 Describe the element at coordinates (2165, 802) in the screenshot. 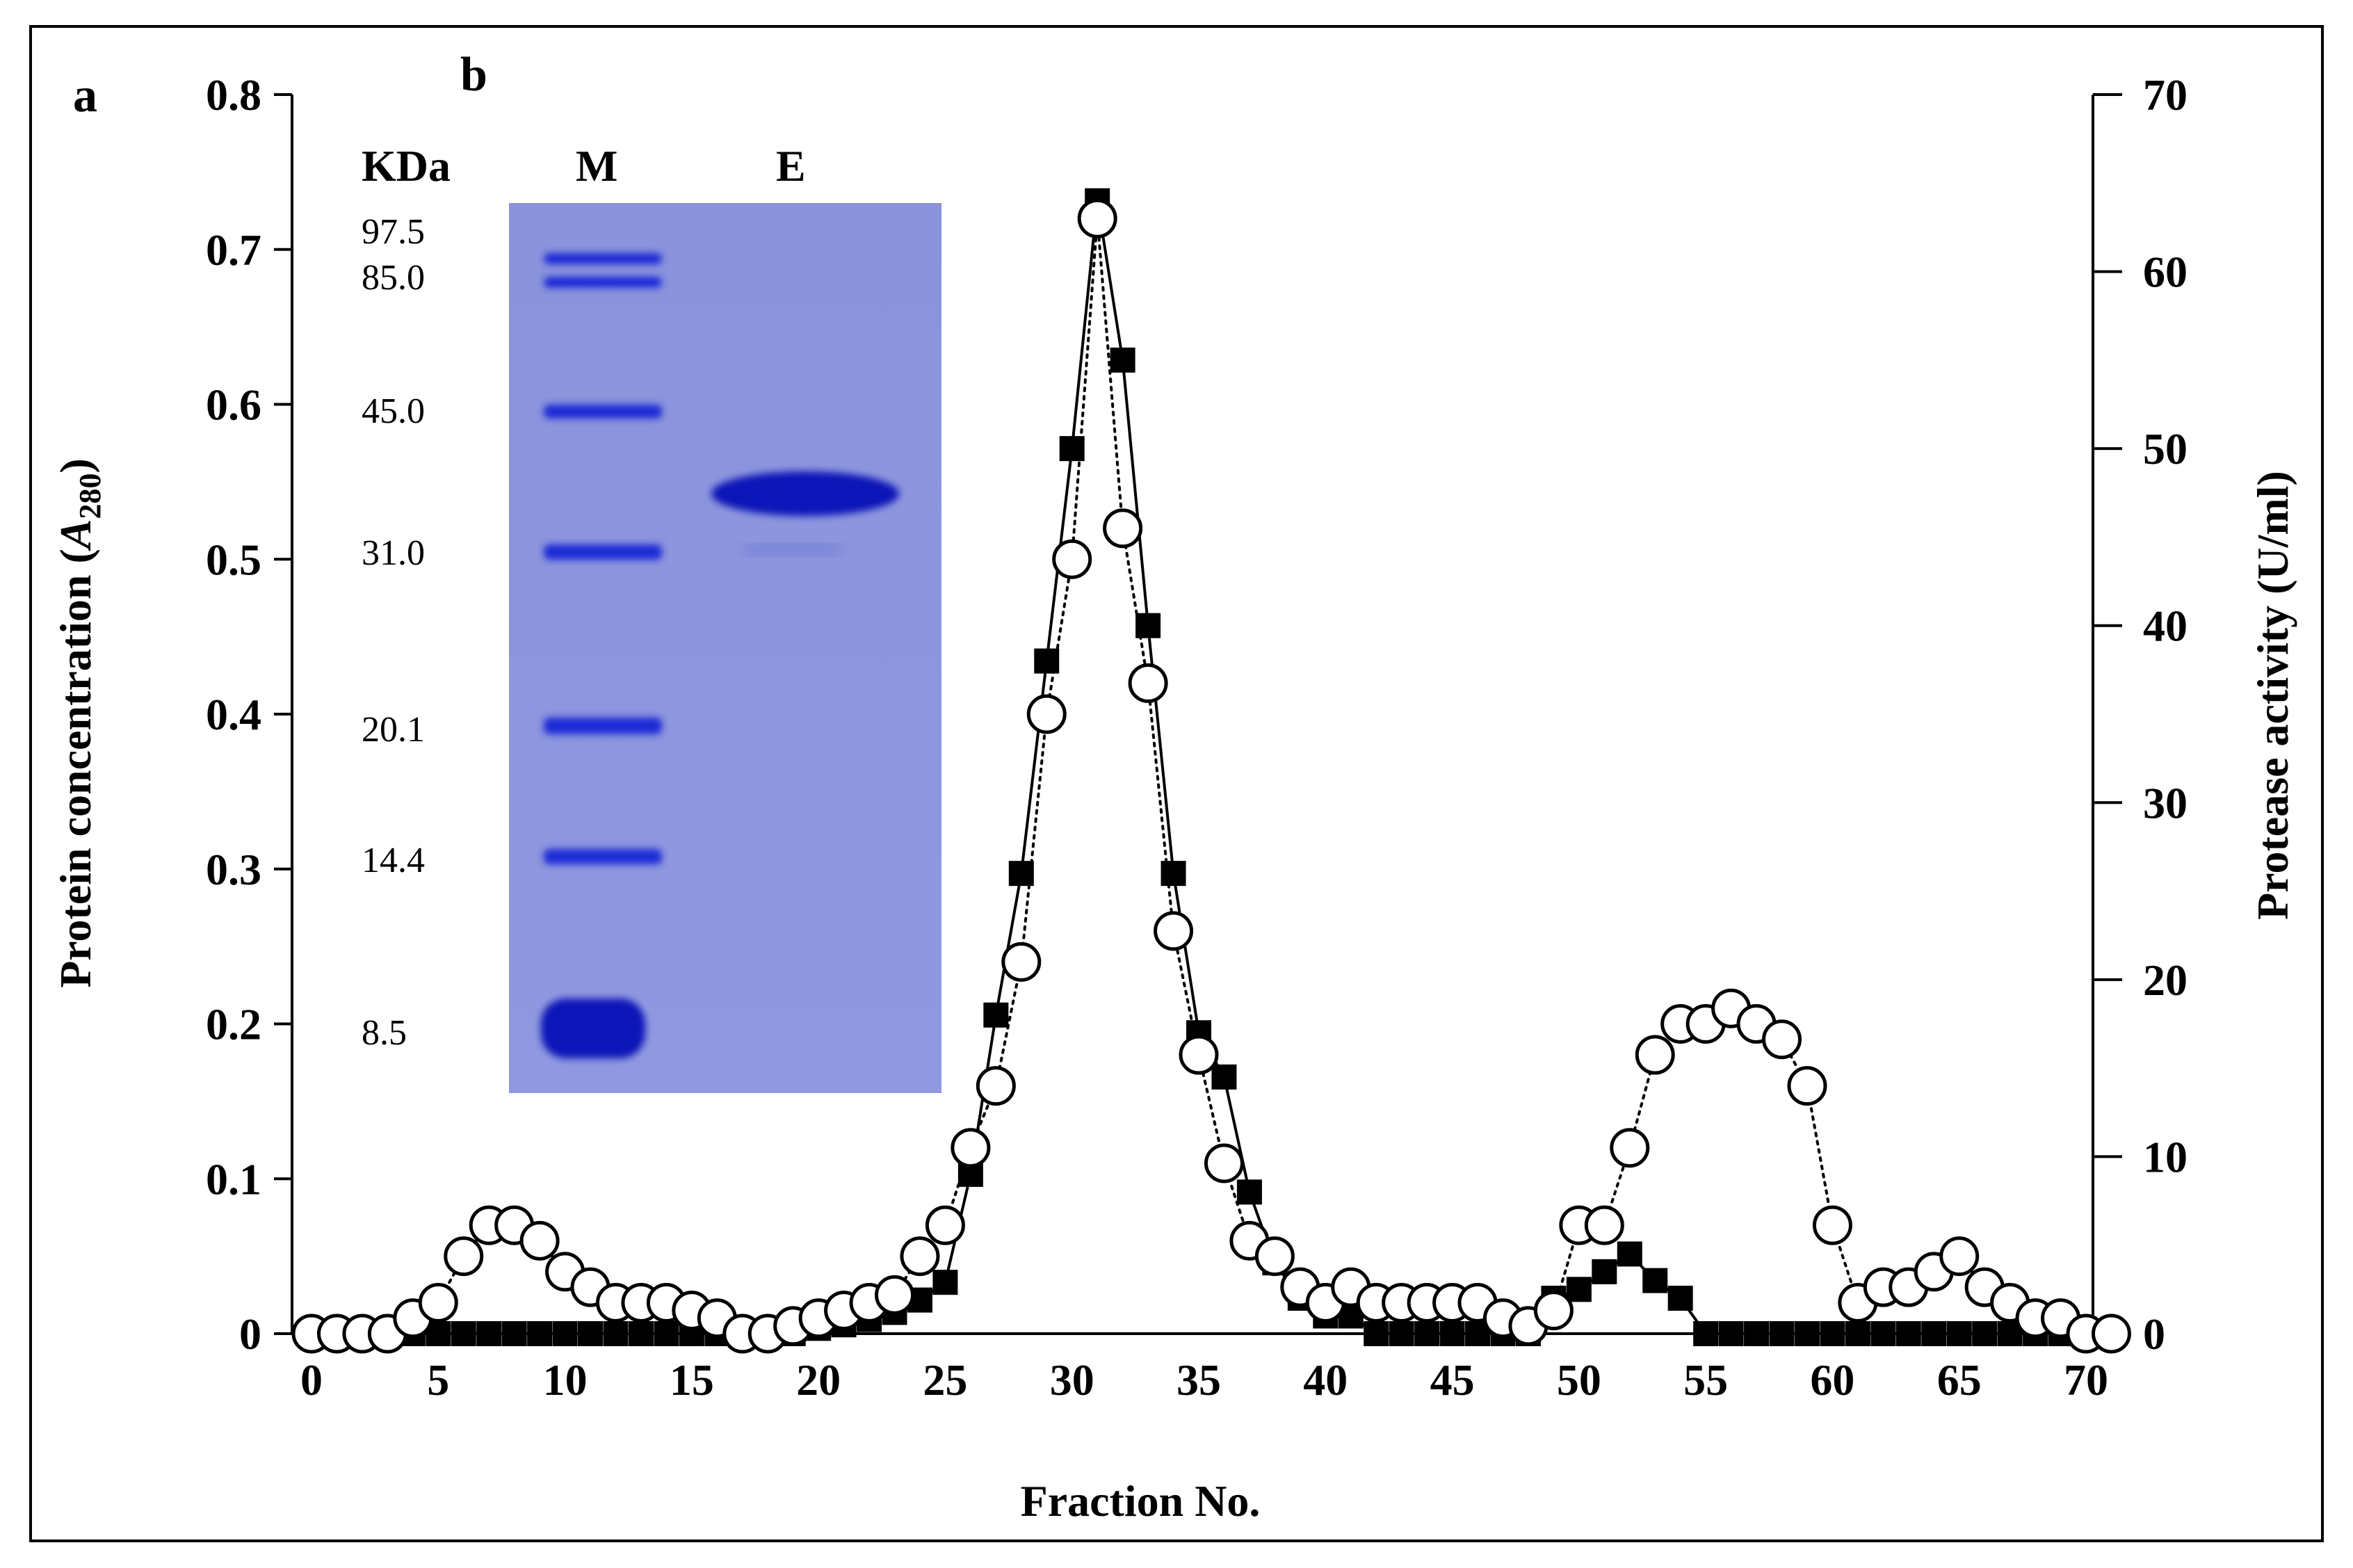

I see `right-axis-tick-label: 30` at that location.